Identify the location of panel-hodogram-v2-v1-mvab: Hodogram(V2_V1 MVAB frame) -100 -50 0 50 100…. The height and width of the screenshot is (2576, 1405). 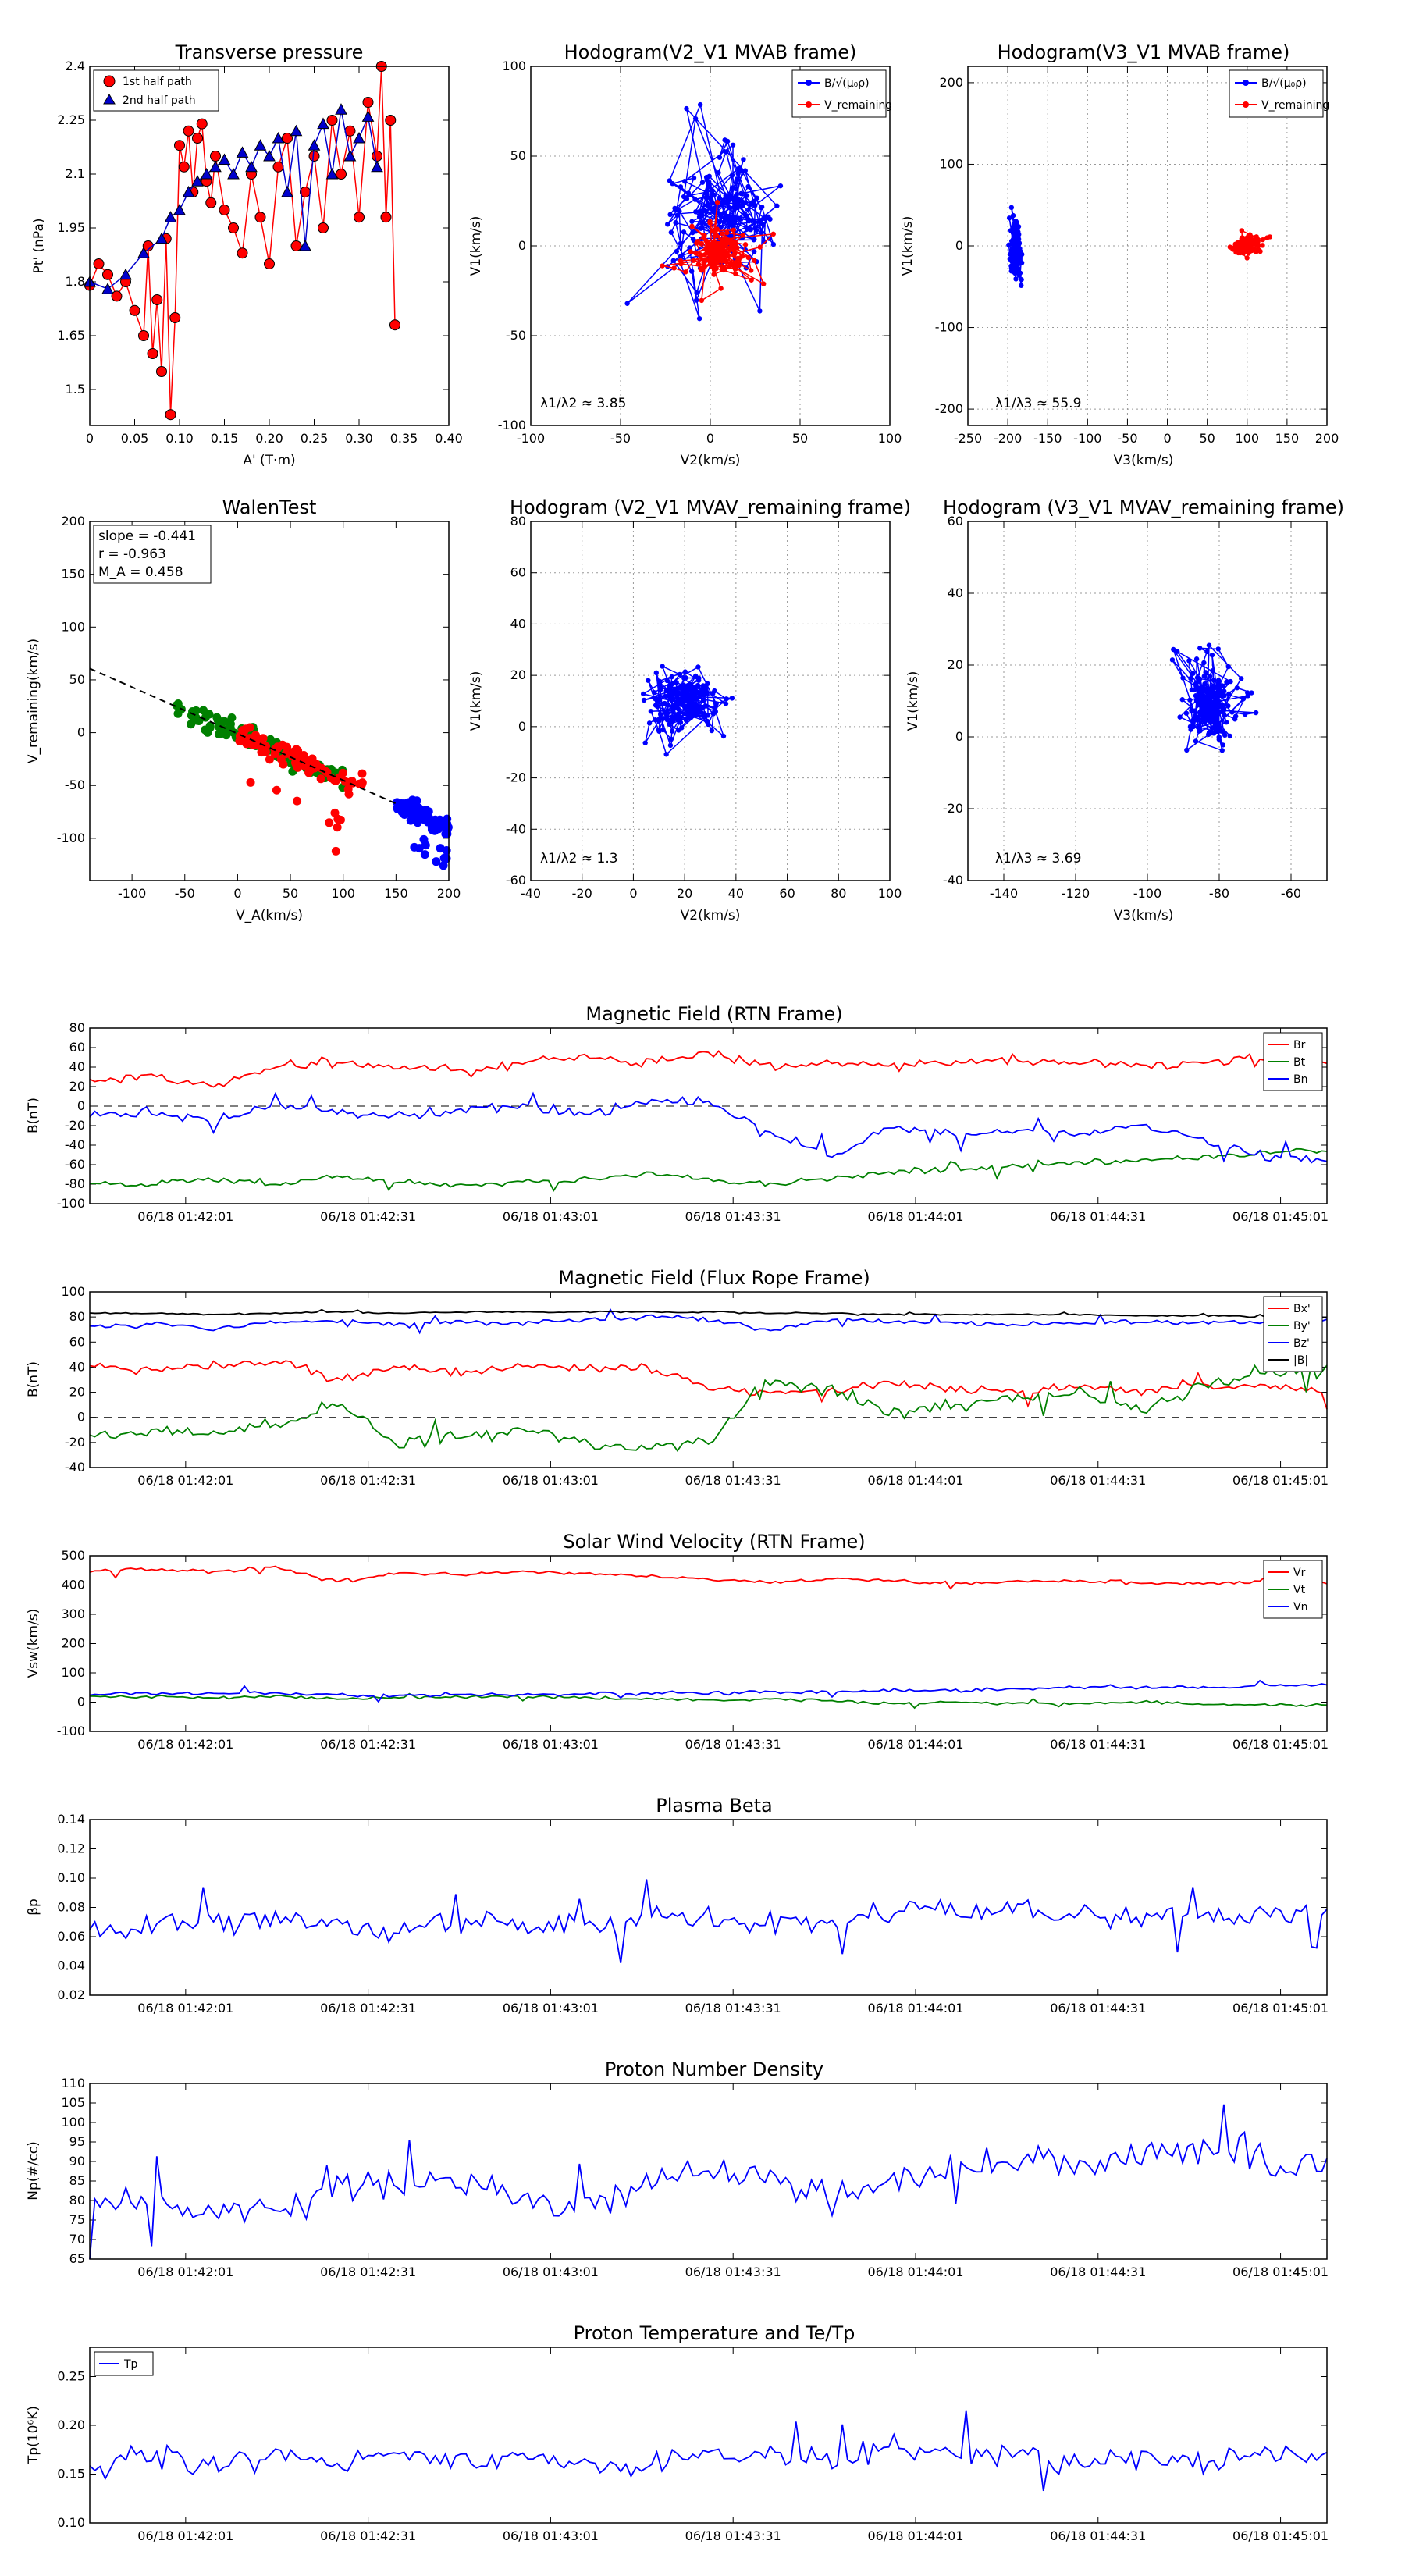
(685, 255).